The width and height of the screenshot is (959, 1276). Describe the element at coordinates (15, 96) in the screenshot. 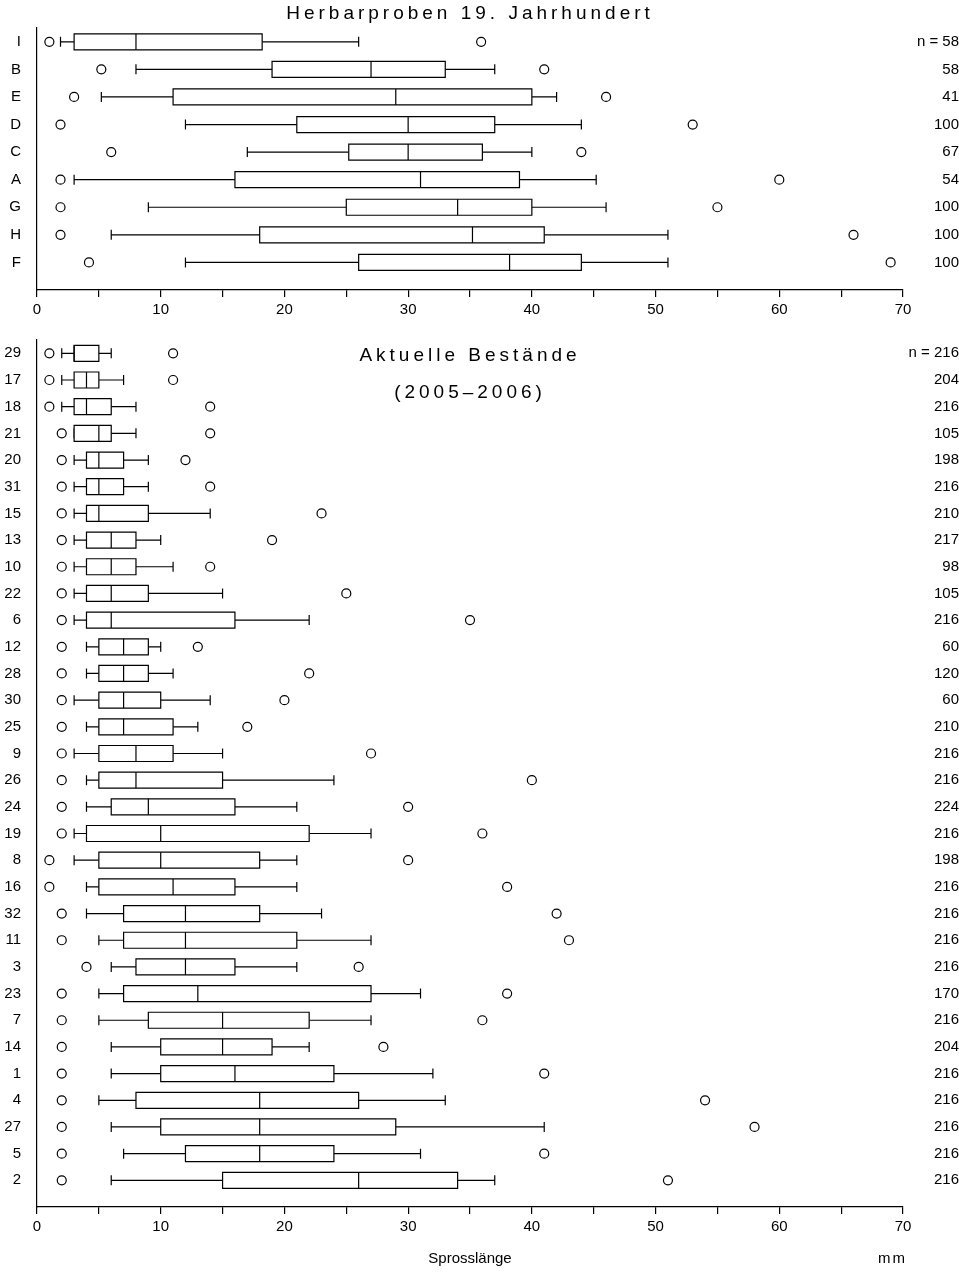

I see `y-tick-label: E` at that location.